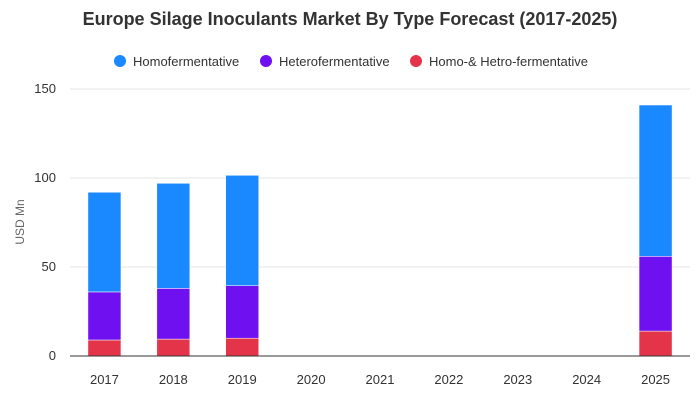  What do you see at coordinates (45, 88) in the screenshot?
I see `y-tick-label: 150` at bounding box center [45, 88].